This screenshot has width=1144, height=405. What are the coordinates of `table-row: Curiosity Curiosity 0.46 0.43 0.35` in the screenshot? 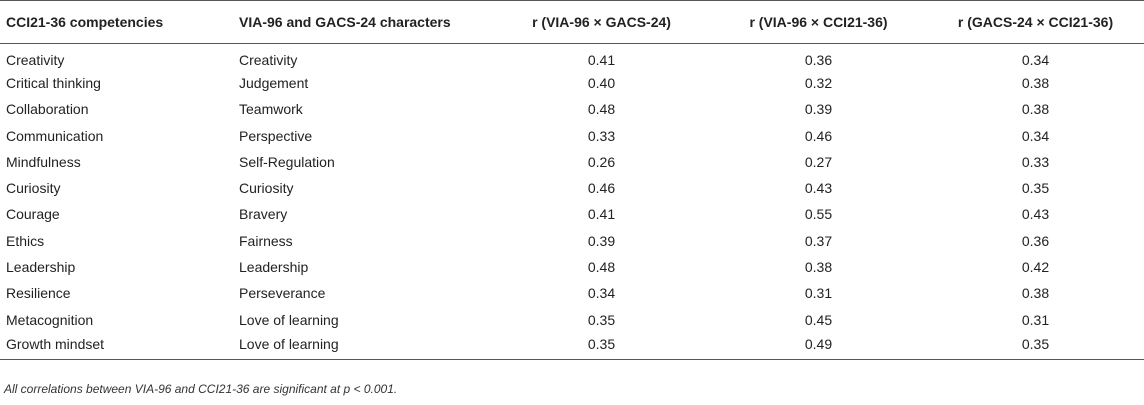 It's located at (572, 188).